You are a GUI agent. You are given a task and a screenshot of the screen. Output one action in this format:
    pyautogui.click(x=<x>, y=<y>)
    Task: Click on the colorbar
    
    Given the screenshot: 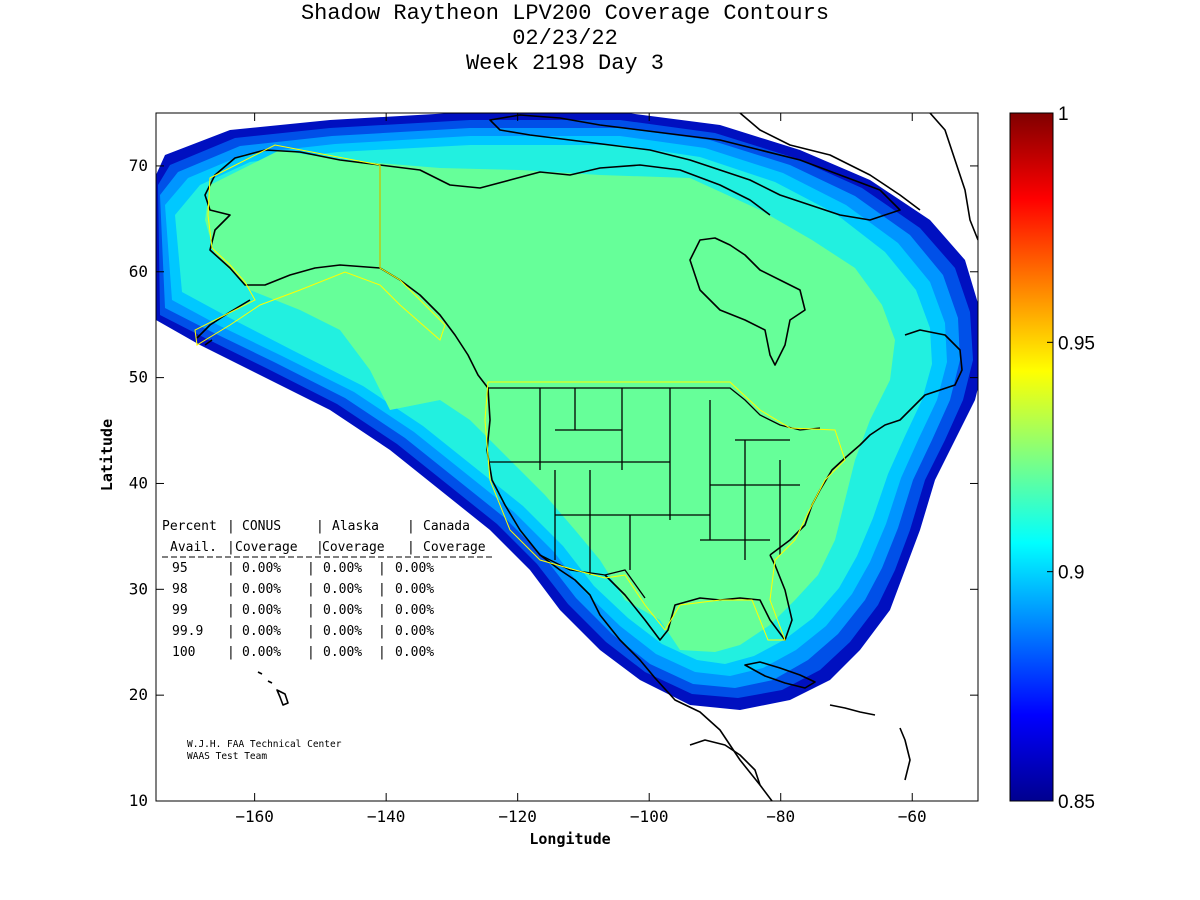 What is the action you would take?
    pyautogui.click(x=1031, y=457)
    